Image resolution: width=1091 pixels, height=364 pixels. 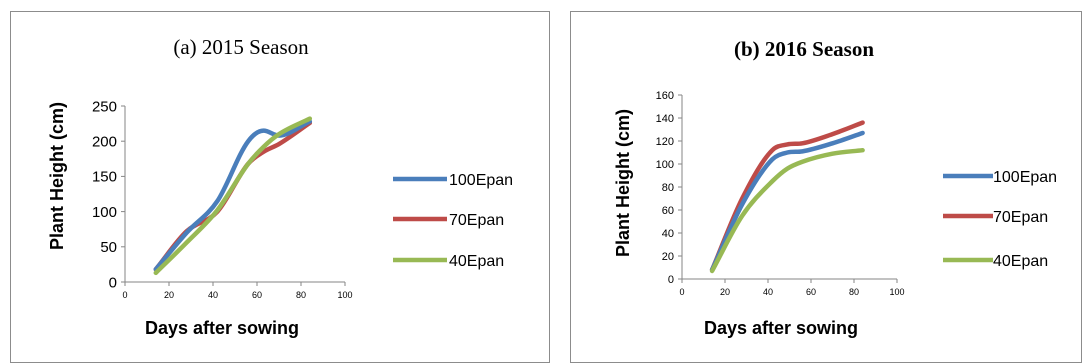 What do you see at coordinates (665, 119) in the screenshot?
I see `y-tick-label: 140` at bounding box center [665, 119].